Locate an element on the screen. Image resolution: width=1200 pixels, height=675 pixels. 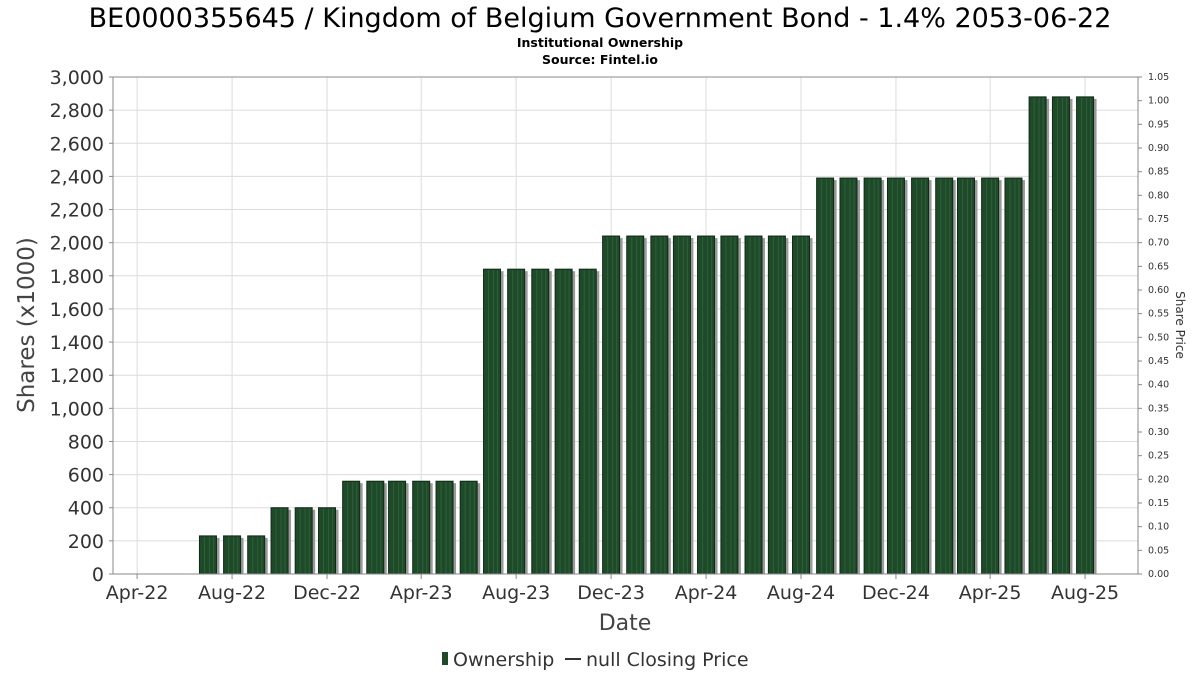
x-tick-label: Dec-22 is located at coordinates (327, 593).